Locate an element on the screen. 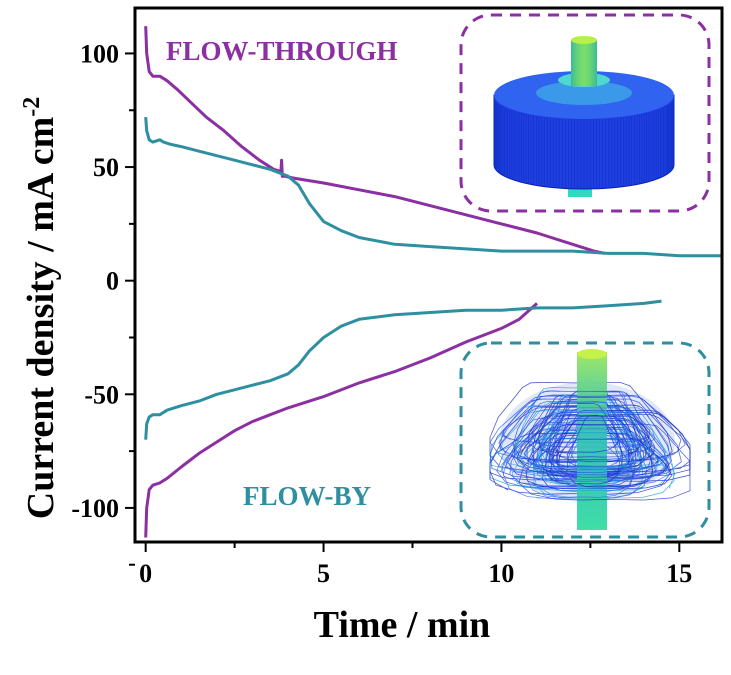  x-axis-label: Time / min is located at coordinates (402, 625).